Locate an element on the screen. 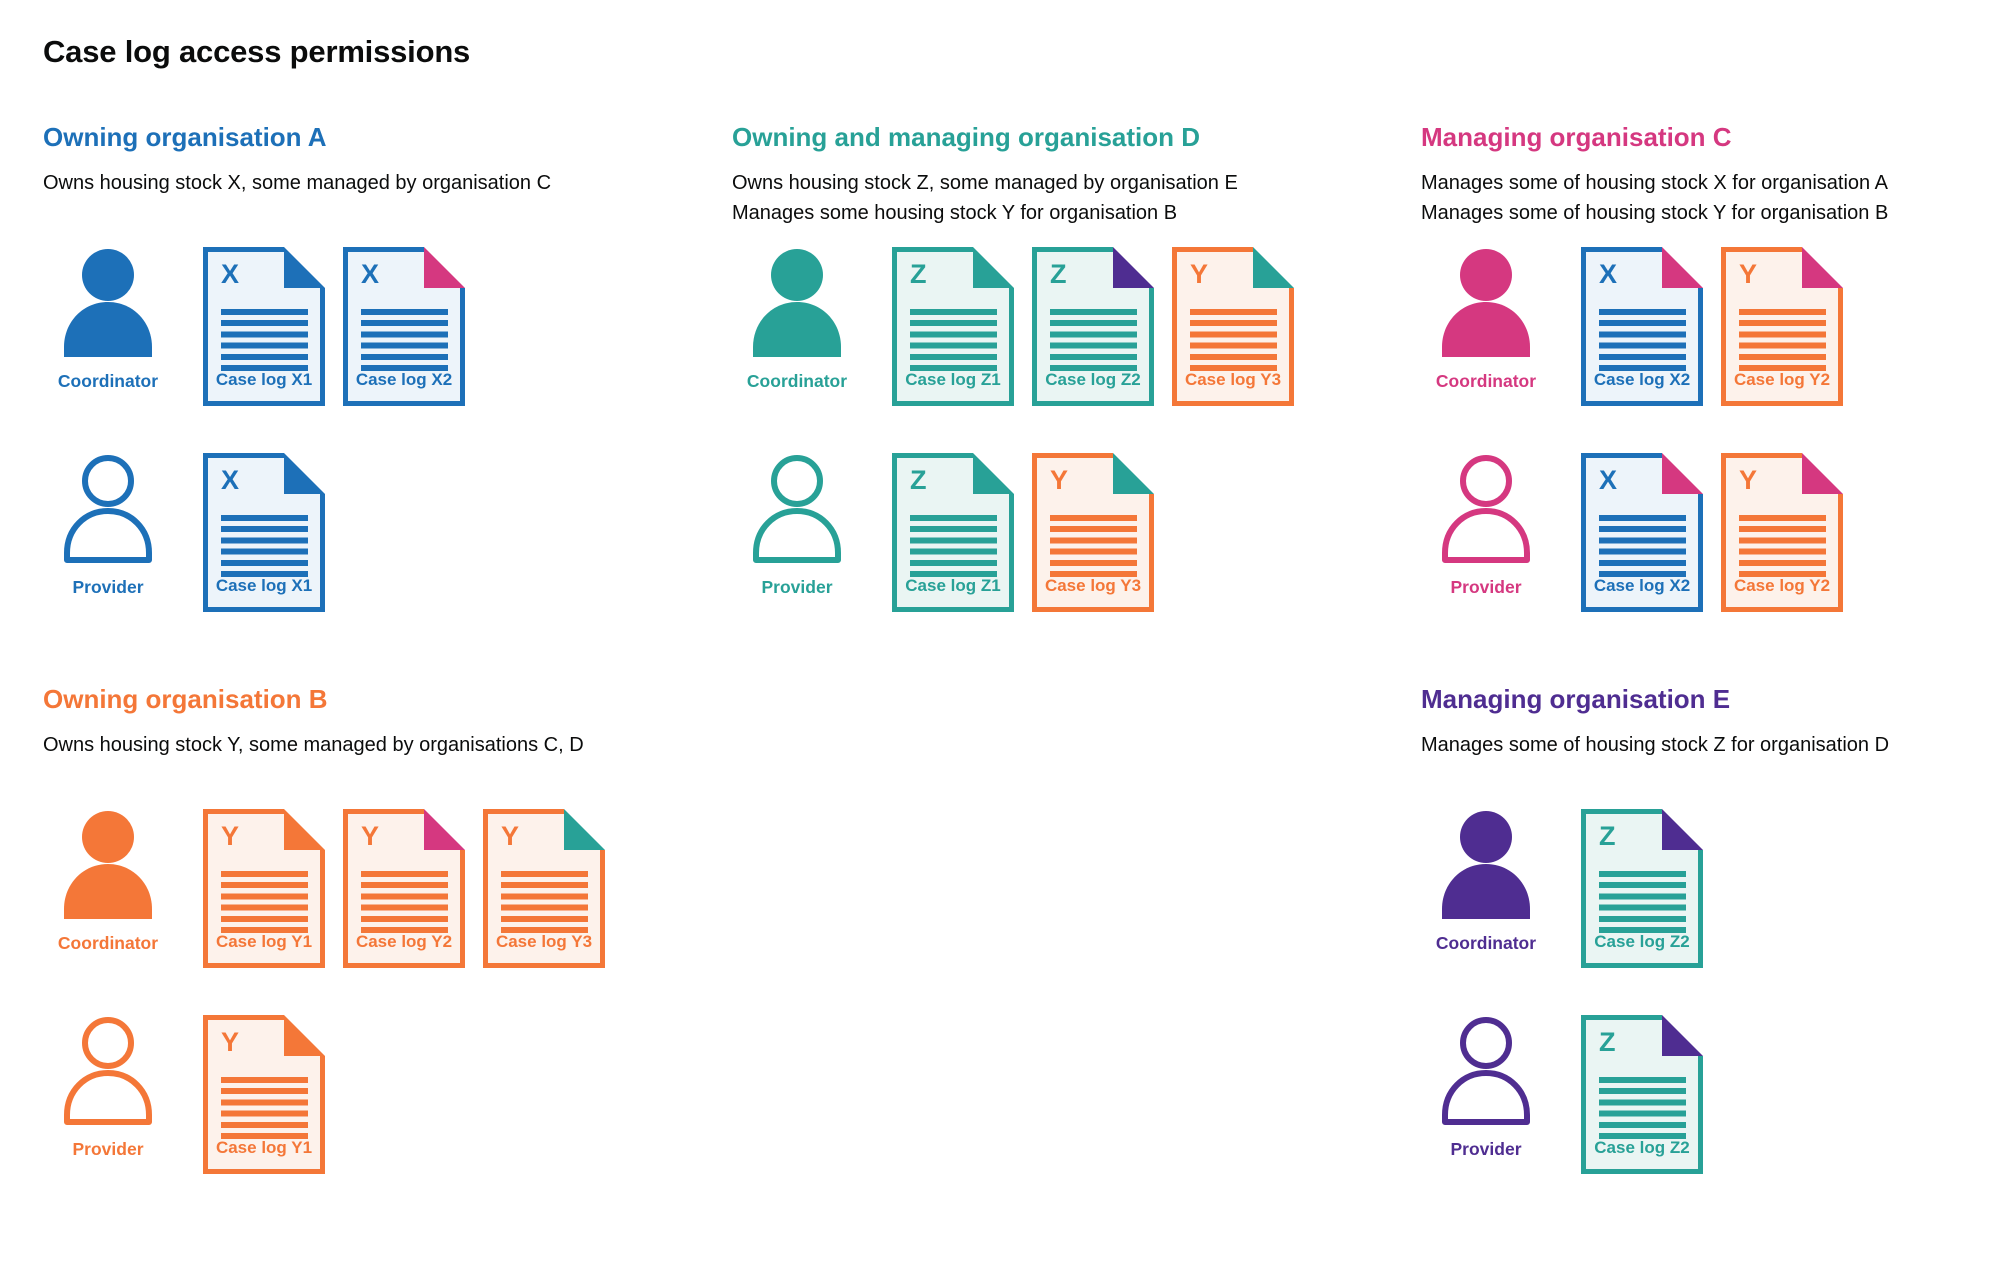 The height and width of the screenshot is (1280, 2000). provider-row: Provider Z Case log Z2 is located at coordinates (1710, 1094).